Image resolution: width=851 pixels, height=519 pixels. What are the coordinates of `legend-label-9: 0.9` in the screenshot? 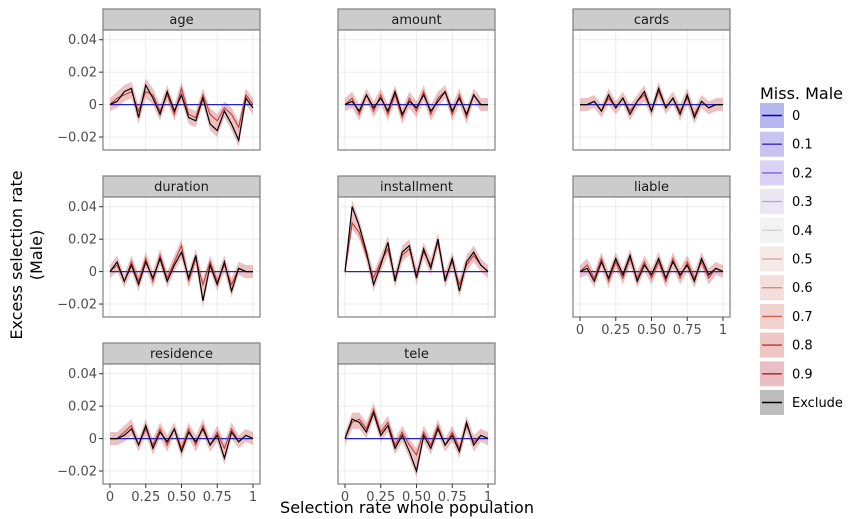 It's located at (802, 374).